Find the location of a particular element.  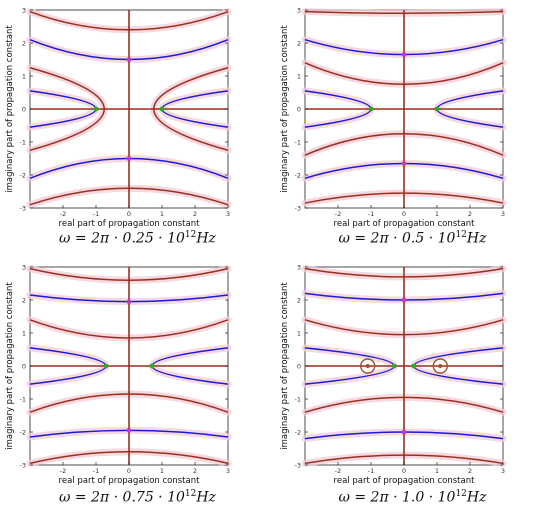

caption-text: ω = 2π · 0.5 · 10 is located at coordinates (397, 238).